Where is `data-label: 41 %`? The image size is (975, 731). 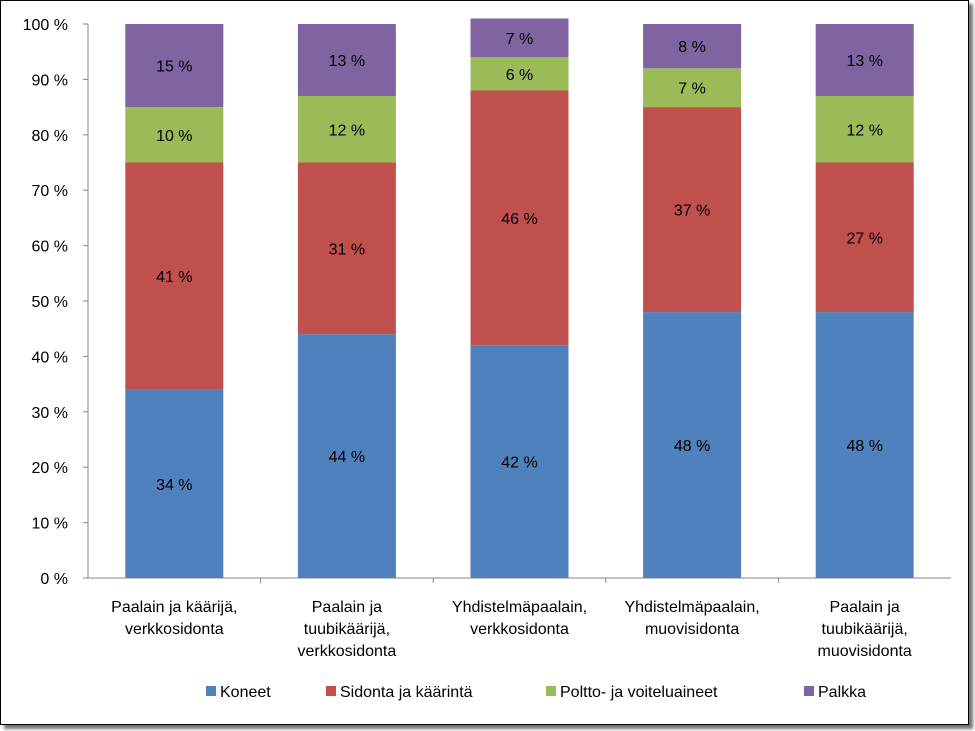 data-label: 41 % is located at coordinates (174, 277).